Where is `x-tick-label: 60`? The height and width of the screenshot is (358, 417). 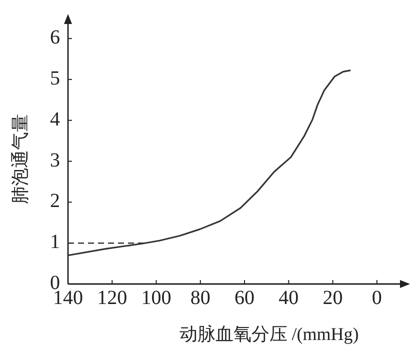 x-tick-label: 60 is located at coordinates (244, 298).